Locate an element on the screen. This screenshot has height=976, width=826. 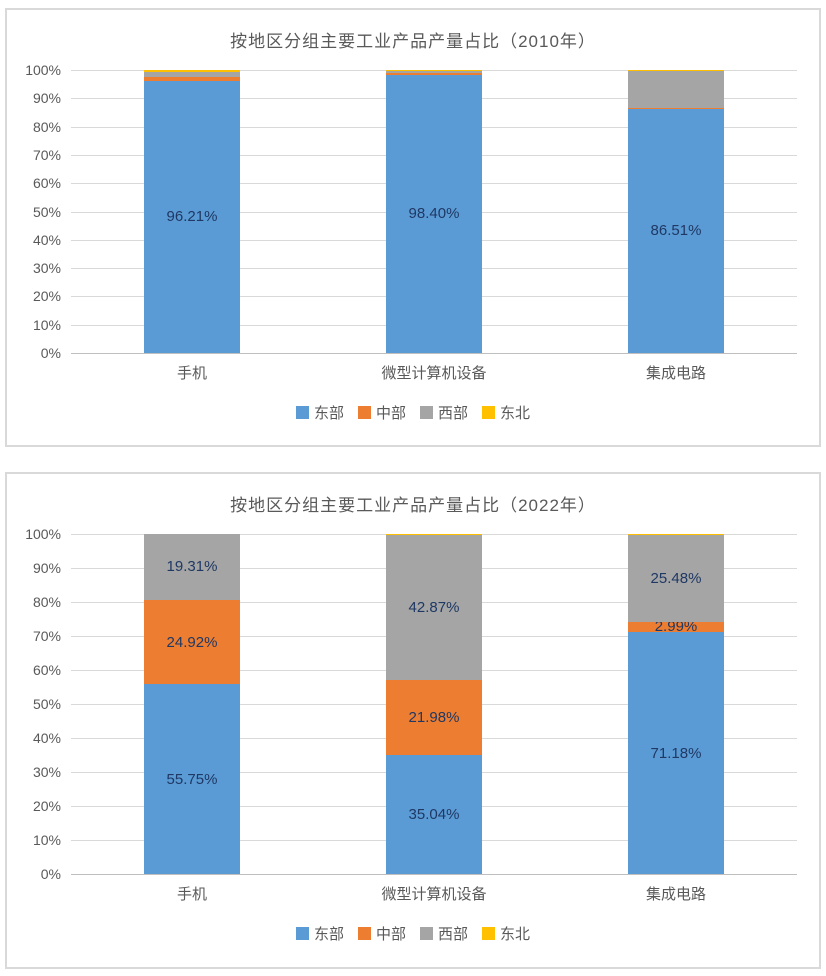
bar-segment-东部: 96.21% is located at coordinates (192, 216).